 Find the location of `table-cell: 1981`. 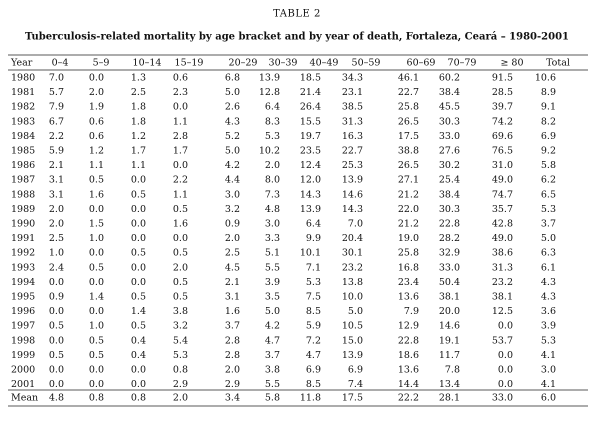

table-cell: 1981 is located at coordinates (23, 92).